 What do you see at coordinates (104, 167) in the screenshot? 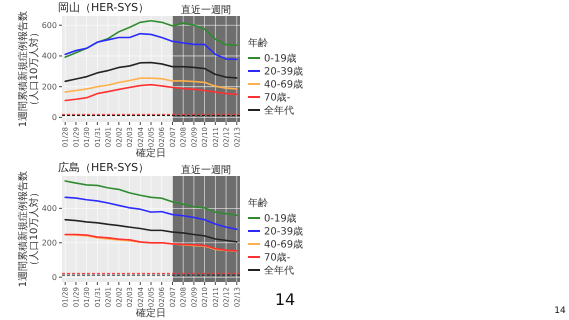
I see `chart-title: 広島（HER-SYS）` at bounding box center [104, 167].